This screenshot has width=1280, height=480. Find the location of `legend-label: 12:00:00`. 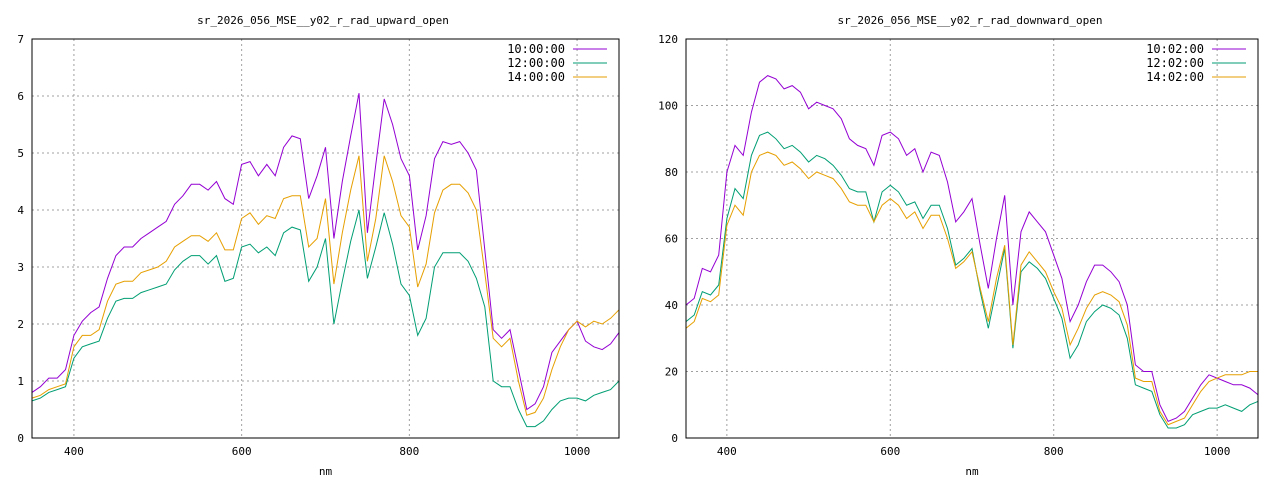

legend-label: 12:00:00 is located at coordinates (536, 63).